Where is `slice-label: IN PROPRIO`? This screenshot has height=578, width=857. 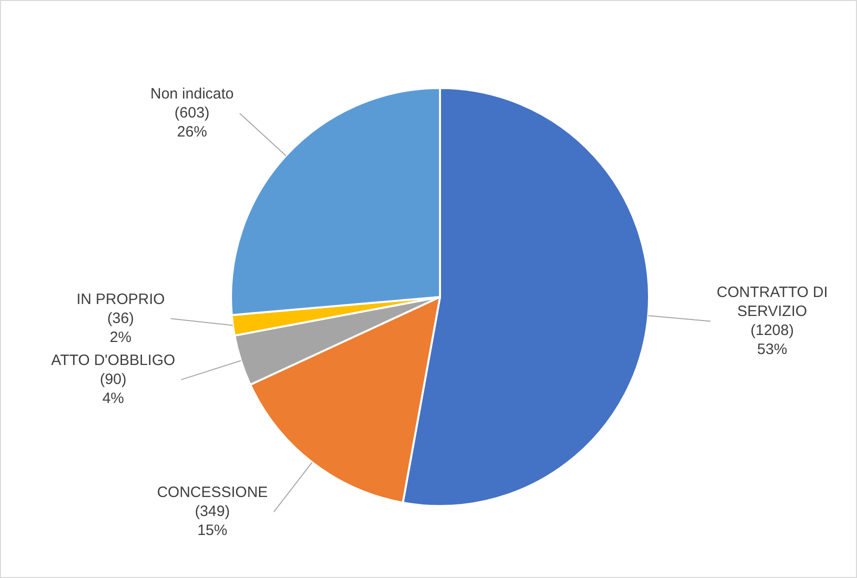 slice-label: IN PROPRIO is located at coordinates (120, 299).